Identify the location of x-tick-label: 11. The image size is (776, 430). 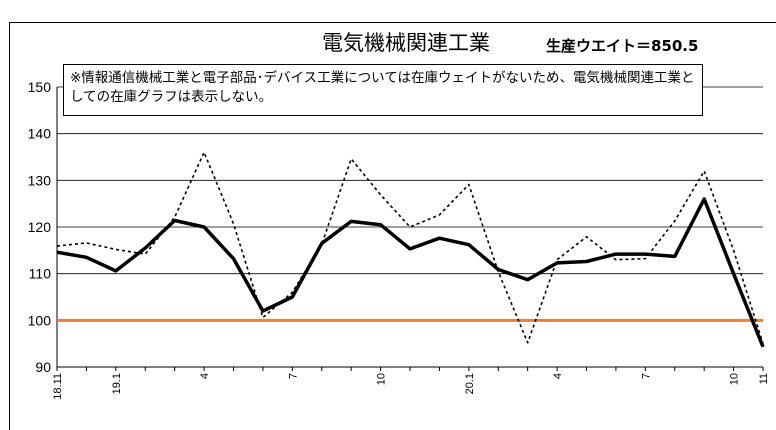
(764, 378).